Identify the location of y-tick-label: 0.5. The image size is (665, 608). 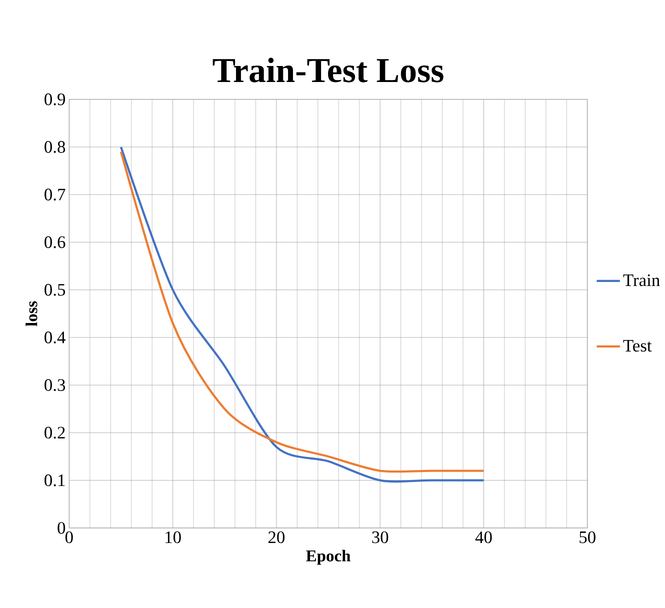
(55, 290).